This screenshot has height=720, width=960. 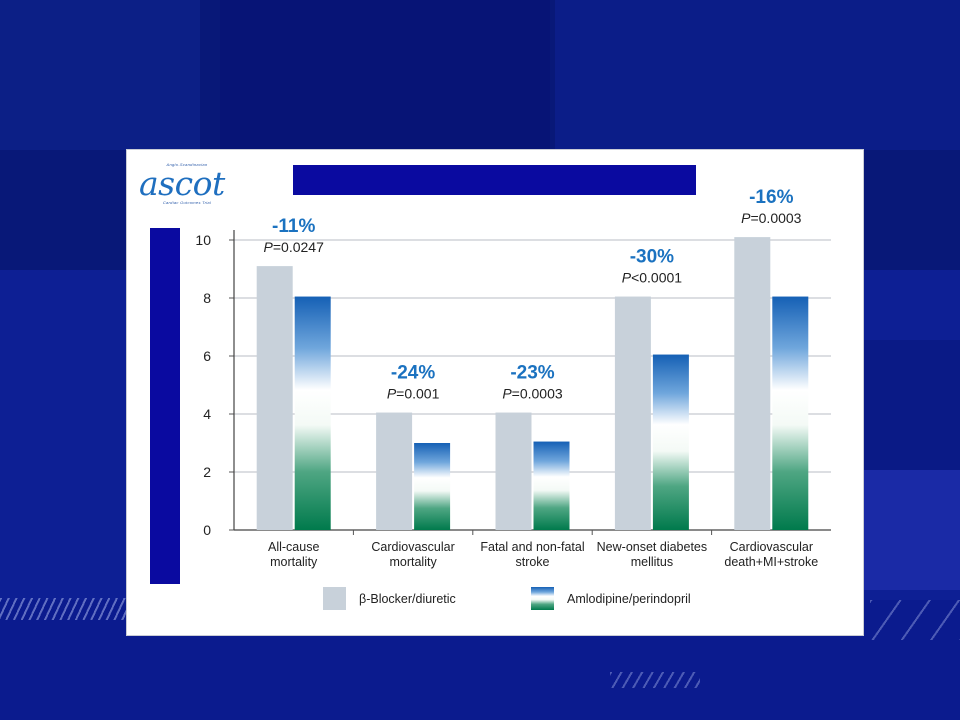 What do you see at coordinates (413, 394) in the screenshot?
I see `p-value-label: P=0.001` at bounding box center [413, 394].